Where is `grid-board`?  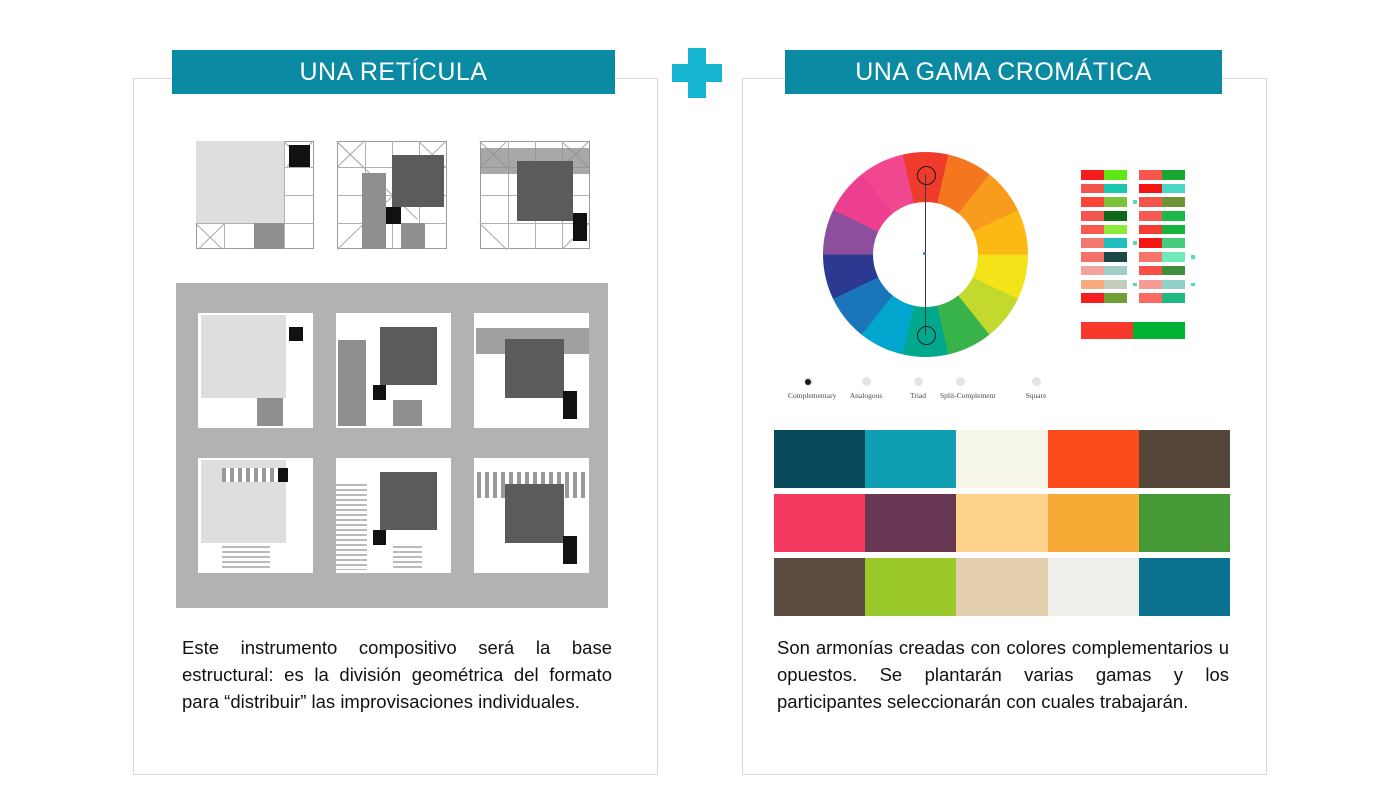 grid-board is located at coordinates (392, 445).